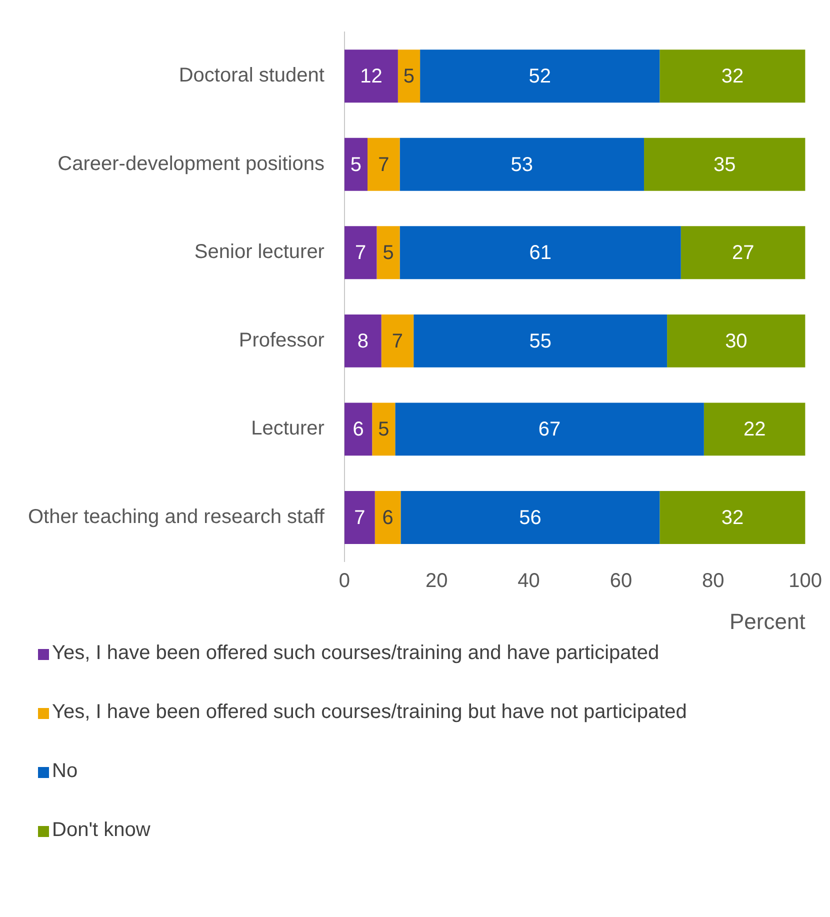 This screenshot has height=917, width=830. I want to click on legend-label: Yes, I have been offered such courses/training but have not participated, so click(369, 712).